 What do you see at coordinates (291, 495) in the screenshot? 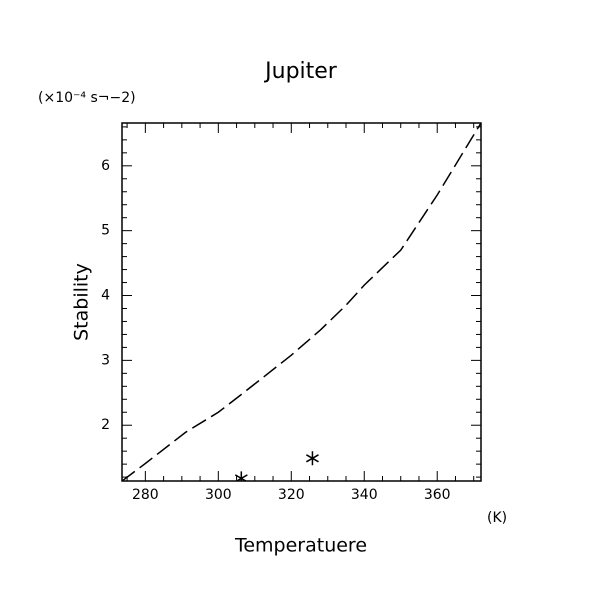
I see `x-tick-label: 320` at bounding box center [291, 495].